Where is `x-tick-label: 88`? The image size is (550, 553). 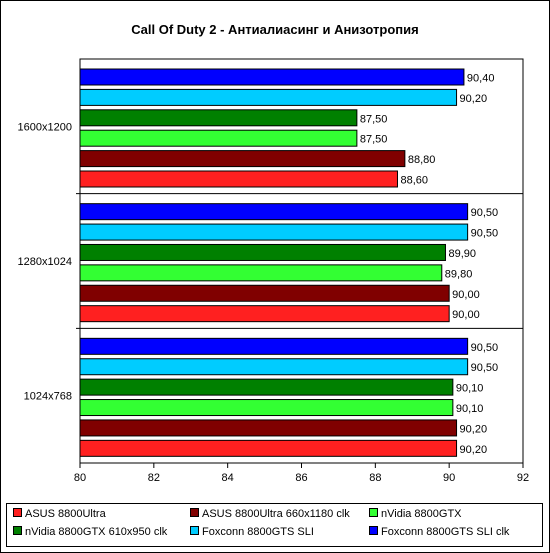 x-tick-label: 88 is located at coordinates (375, 478).